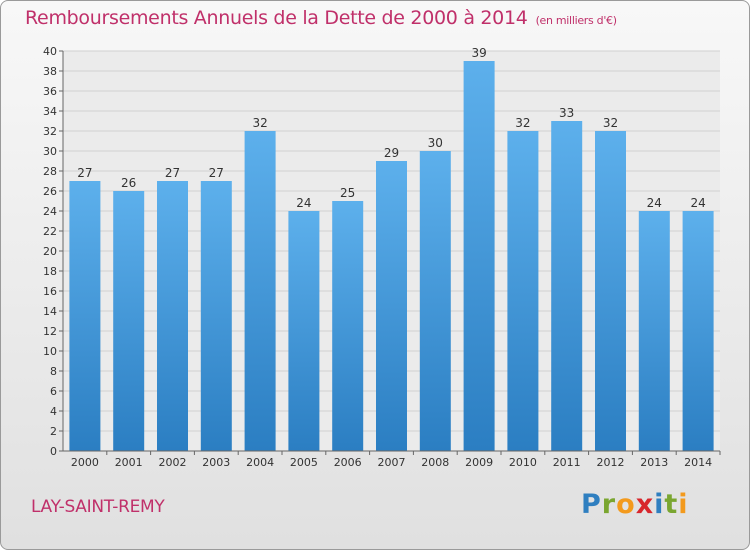 The height and width of the screenshot is (550, 750). I want to click on data-label: 29, so click(391, 153).